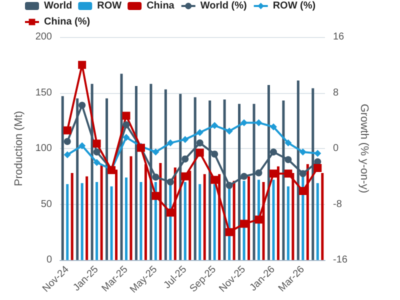 Image resolution: width=400 pixels, height=300 pixels. Describe the element at coordinates (337, 204) in the screenshot. I see `y2-tick-label: -8` at that location.